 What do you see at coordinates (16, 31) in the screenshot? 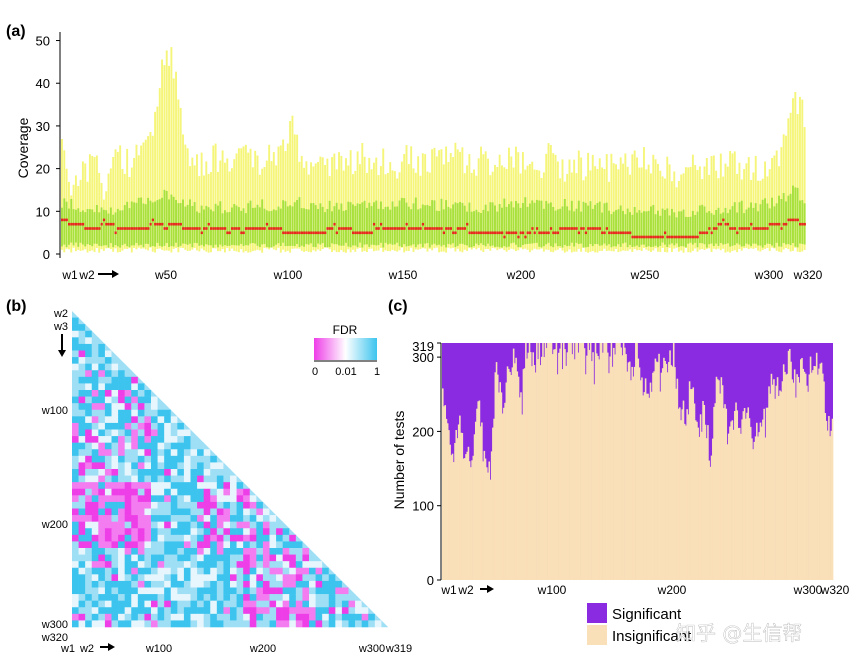
I see `panel-a-label: (a)` at bounding box center [16, 31].